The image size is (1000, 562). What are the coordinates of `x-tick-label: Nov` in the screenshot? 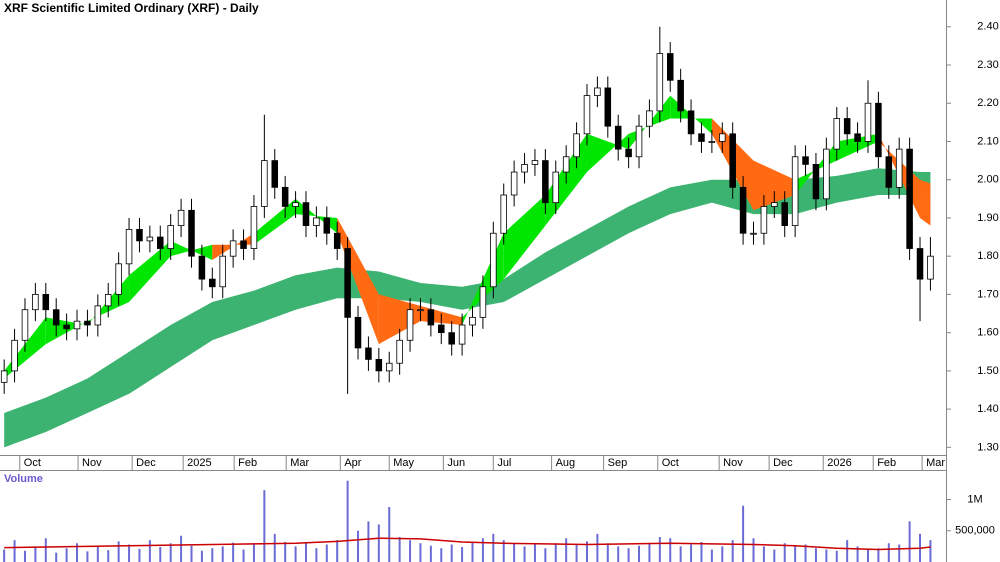 It's located at (92, 463).